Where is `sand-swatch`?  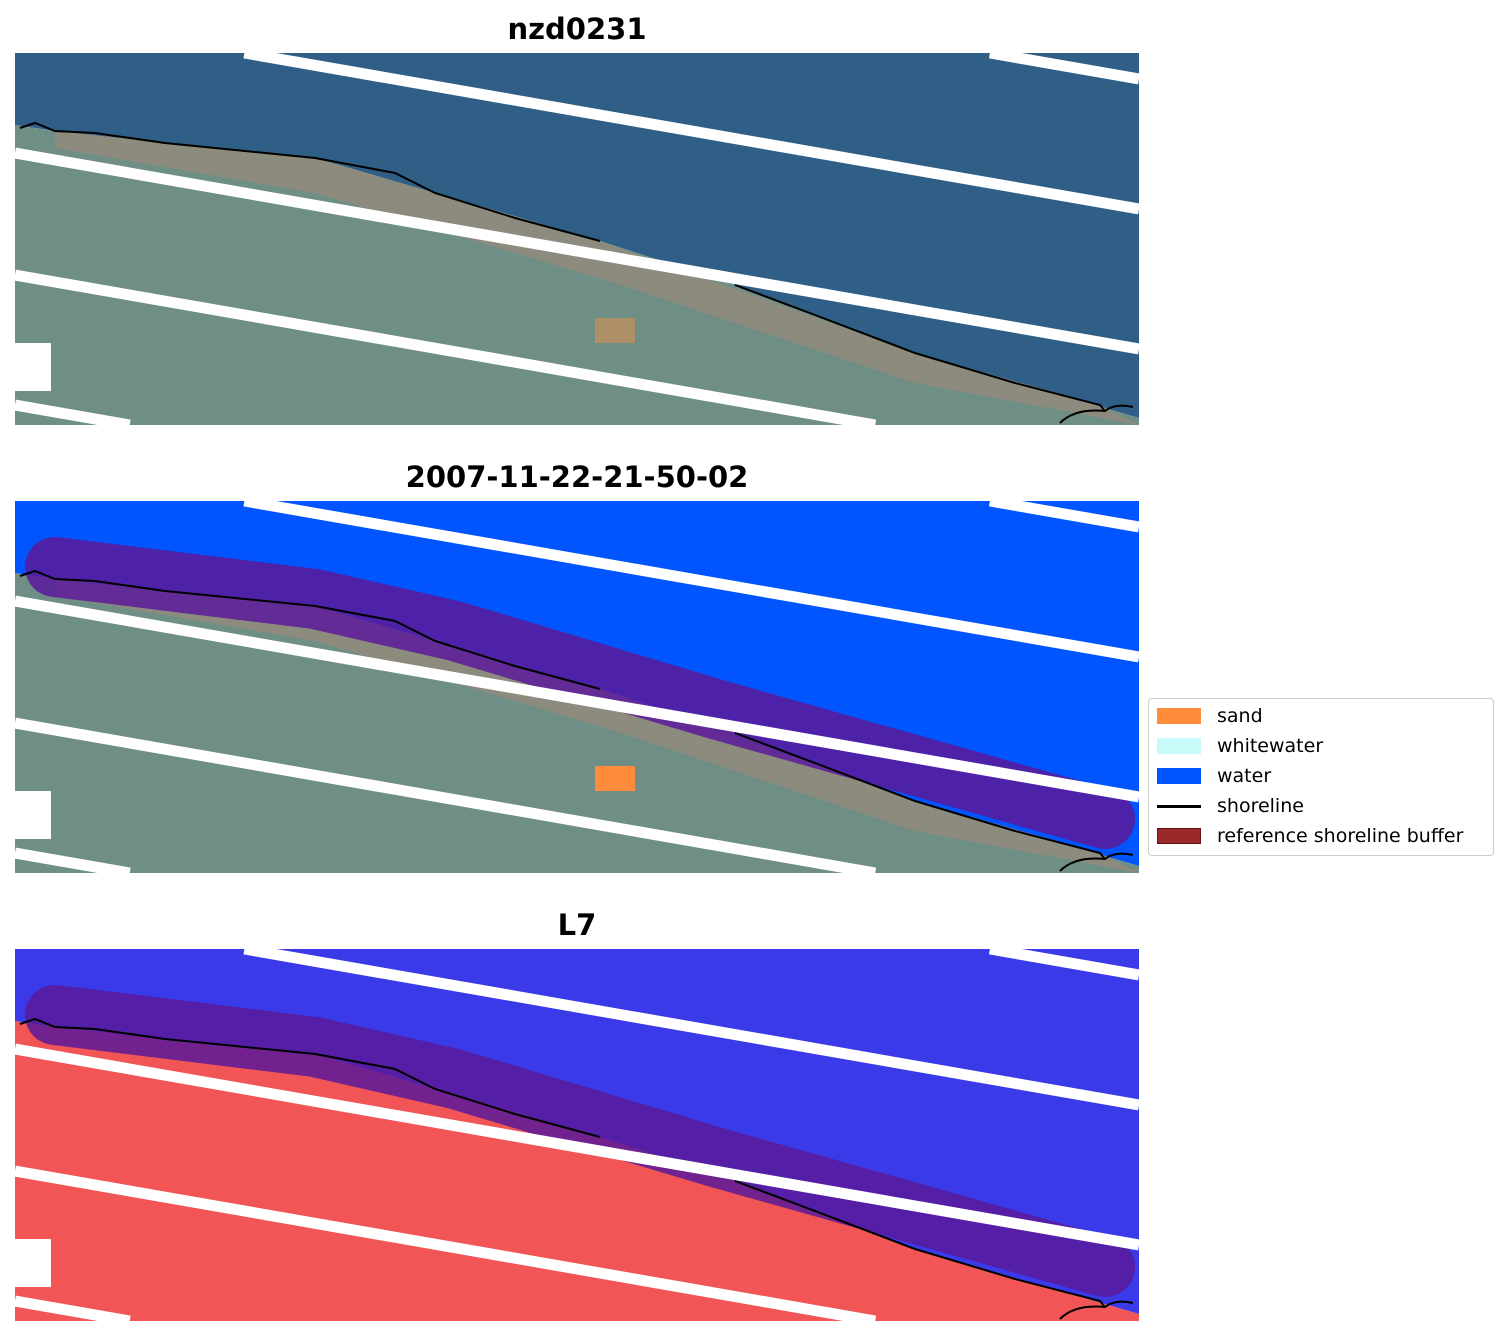 sand-swatch is located at coordinates (1179, 716).